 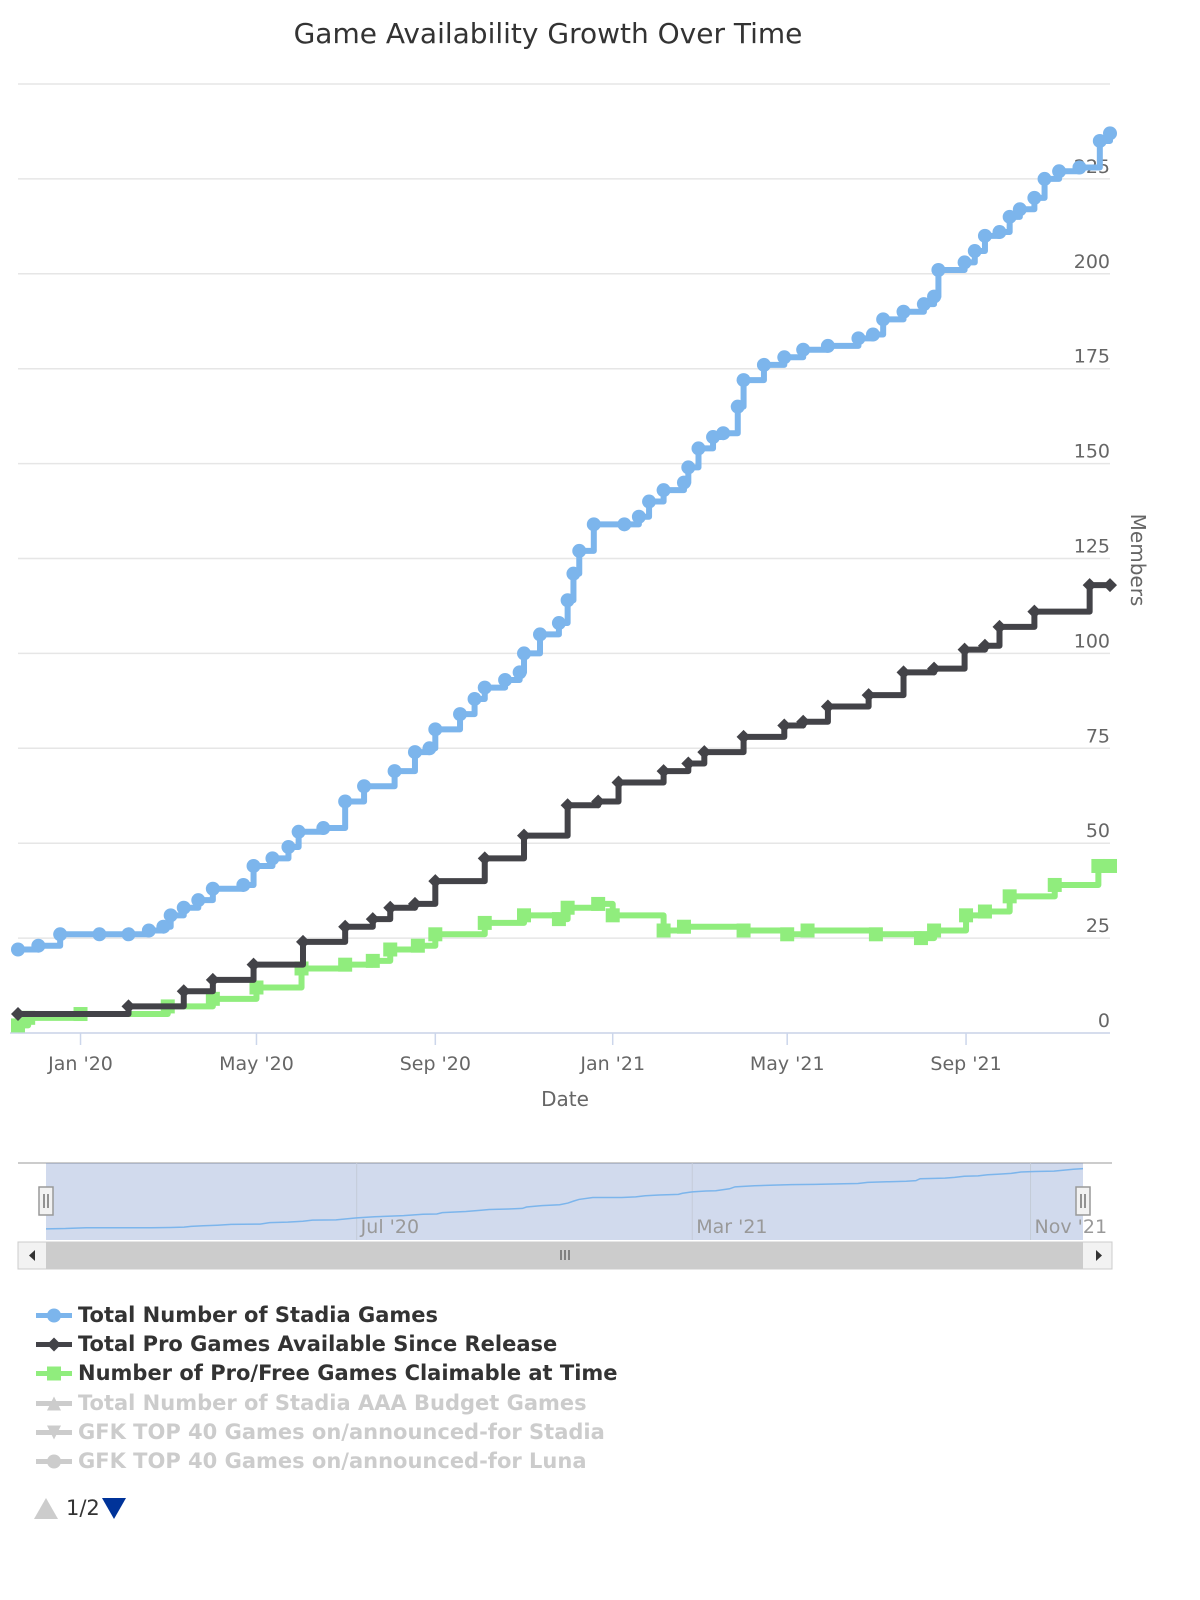 I want to click on legend-page-up-icon, so click(x=46, y=1508).